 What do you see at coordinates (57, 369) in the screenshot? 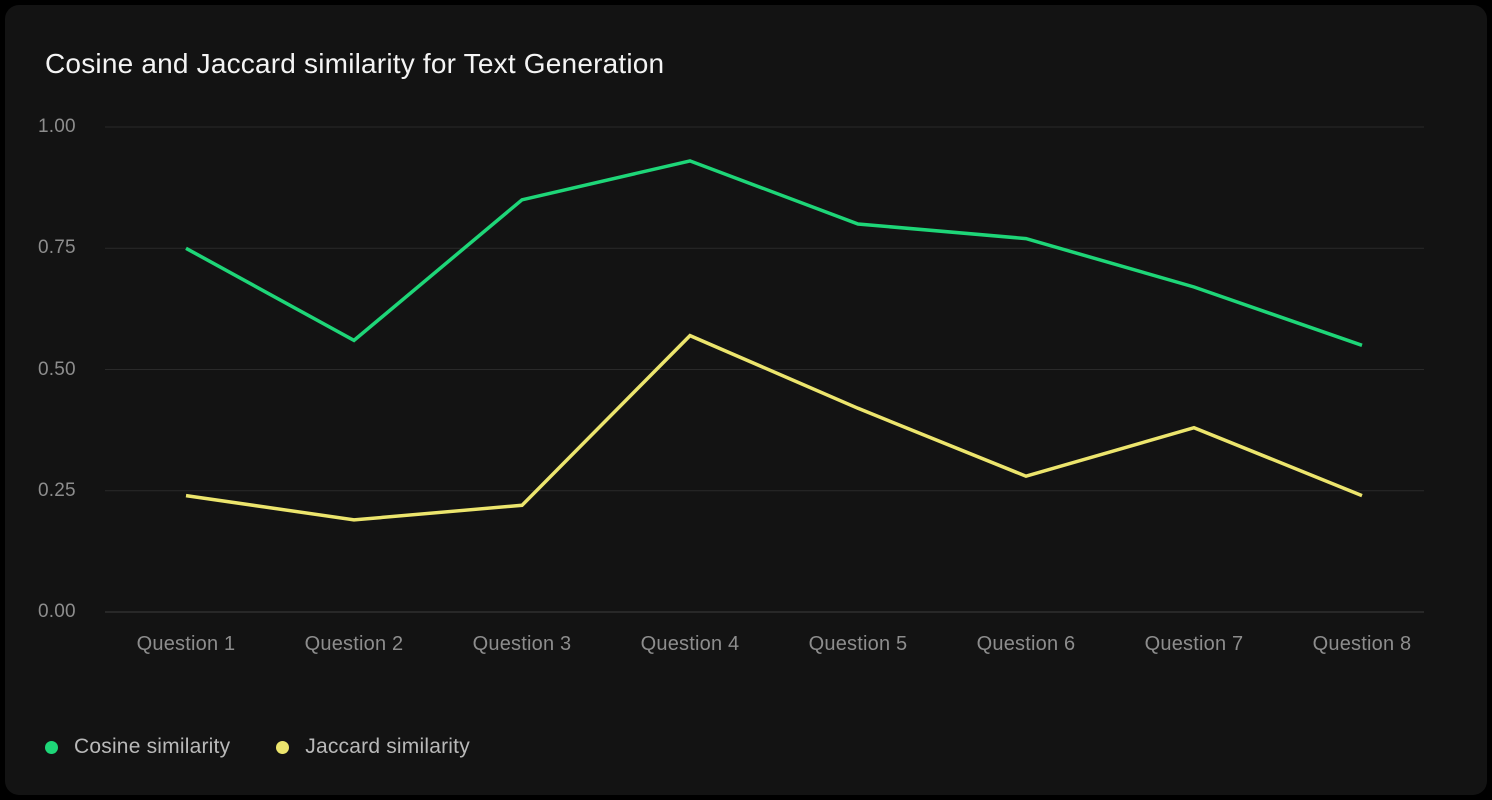
I see `y-tick-label: 0.50` at bounding box center [57, 369].